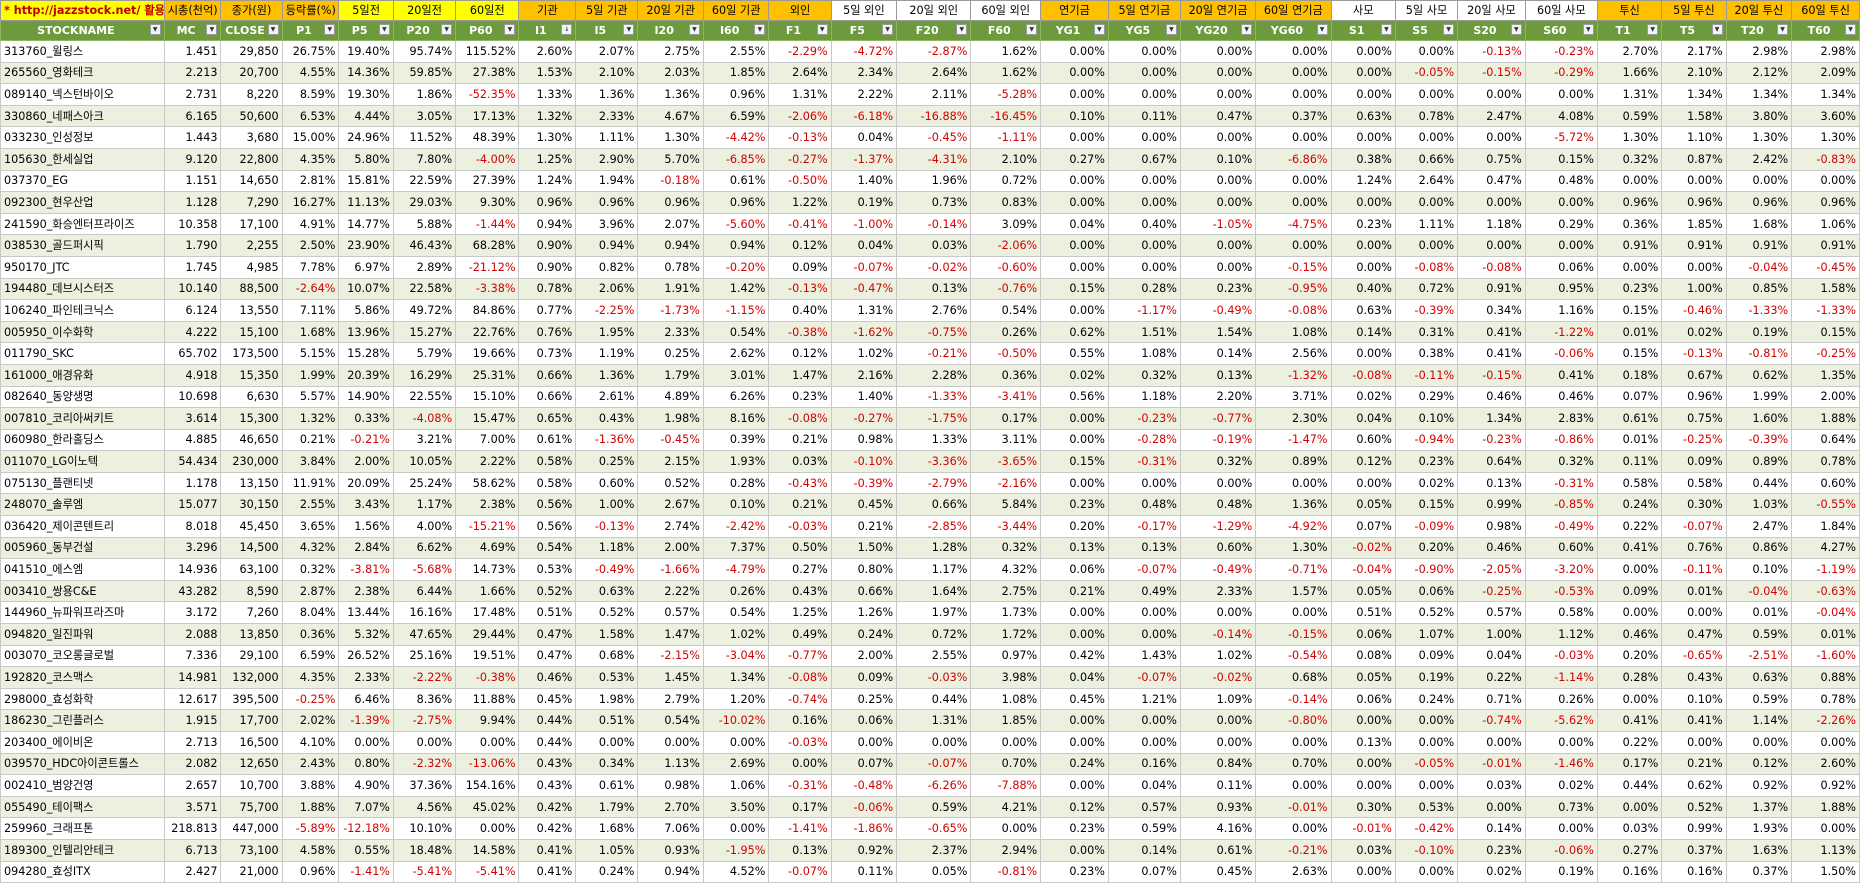 This screenshot has width=1860, height=896. Describe the element at coordinates (800, 461) in the screenshot. I see `value-cell: 0.03%` at that location.